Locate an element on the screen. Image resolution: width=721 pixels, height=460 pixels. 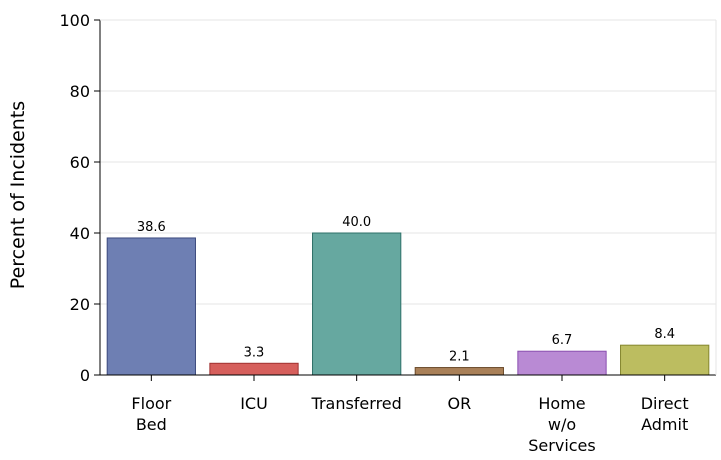
x-tick-label: Services is located at coordinates (561, 445).